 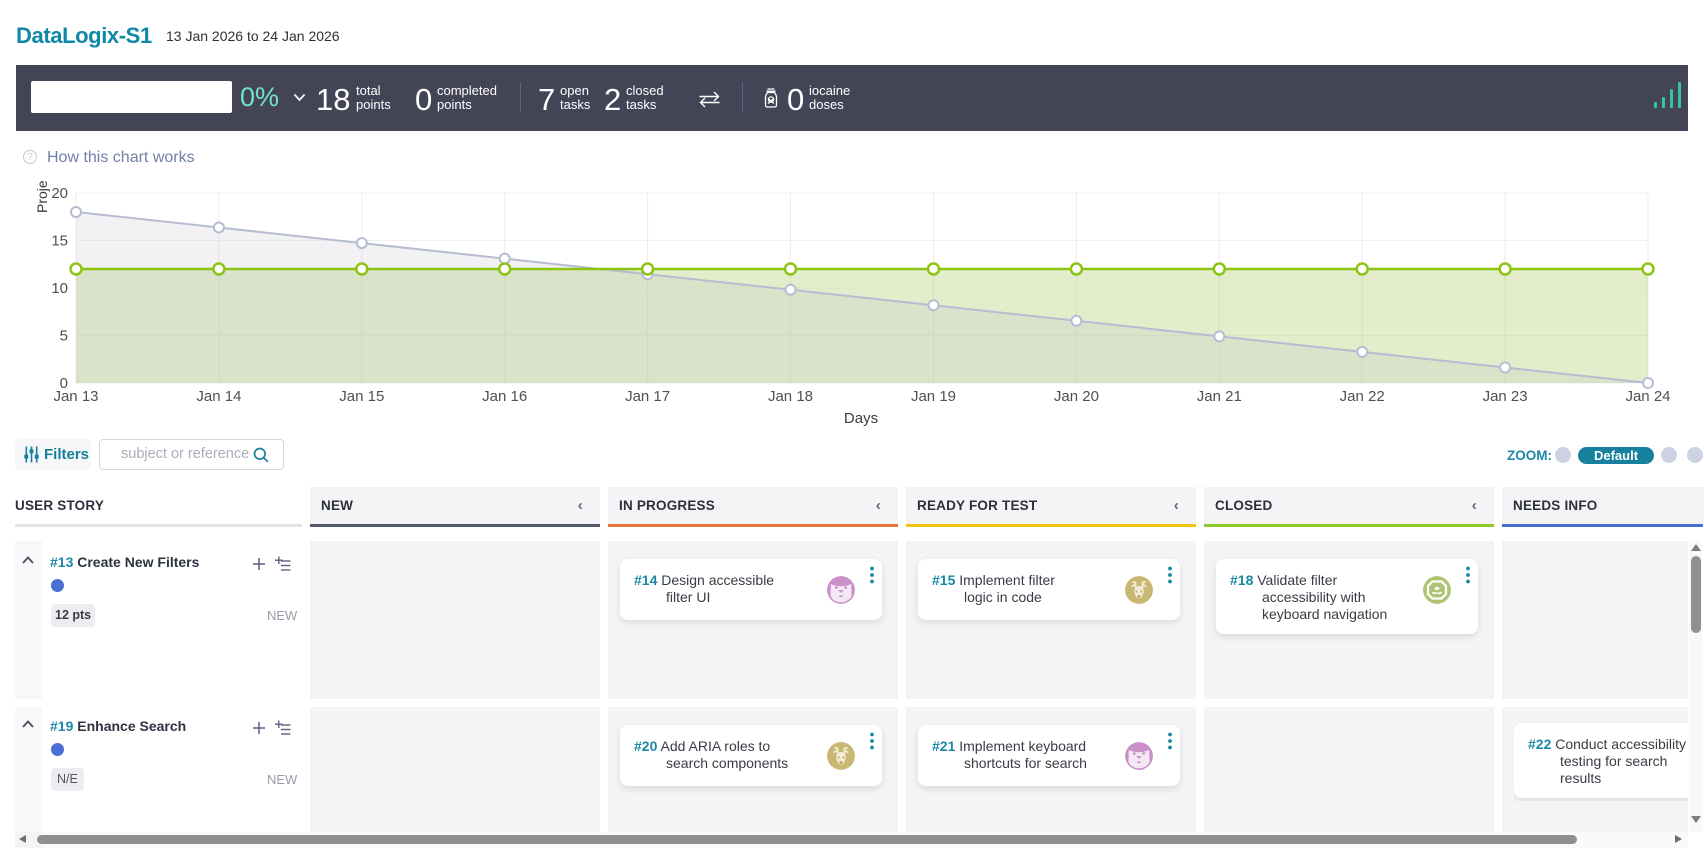 I want to click on svg-text: Jan 20, so click(x=1076, y=396).